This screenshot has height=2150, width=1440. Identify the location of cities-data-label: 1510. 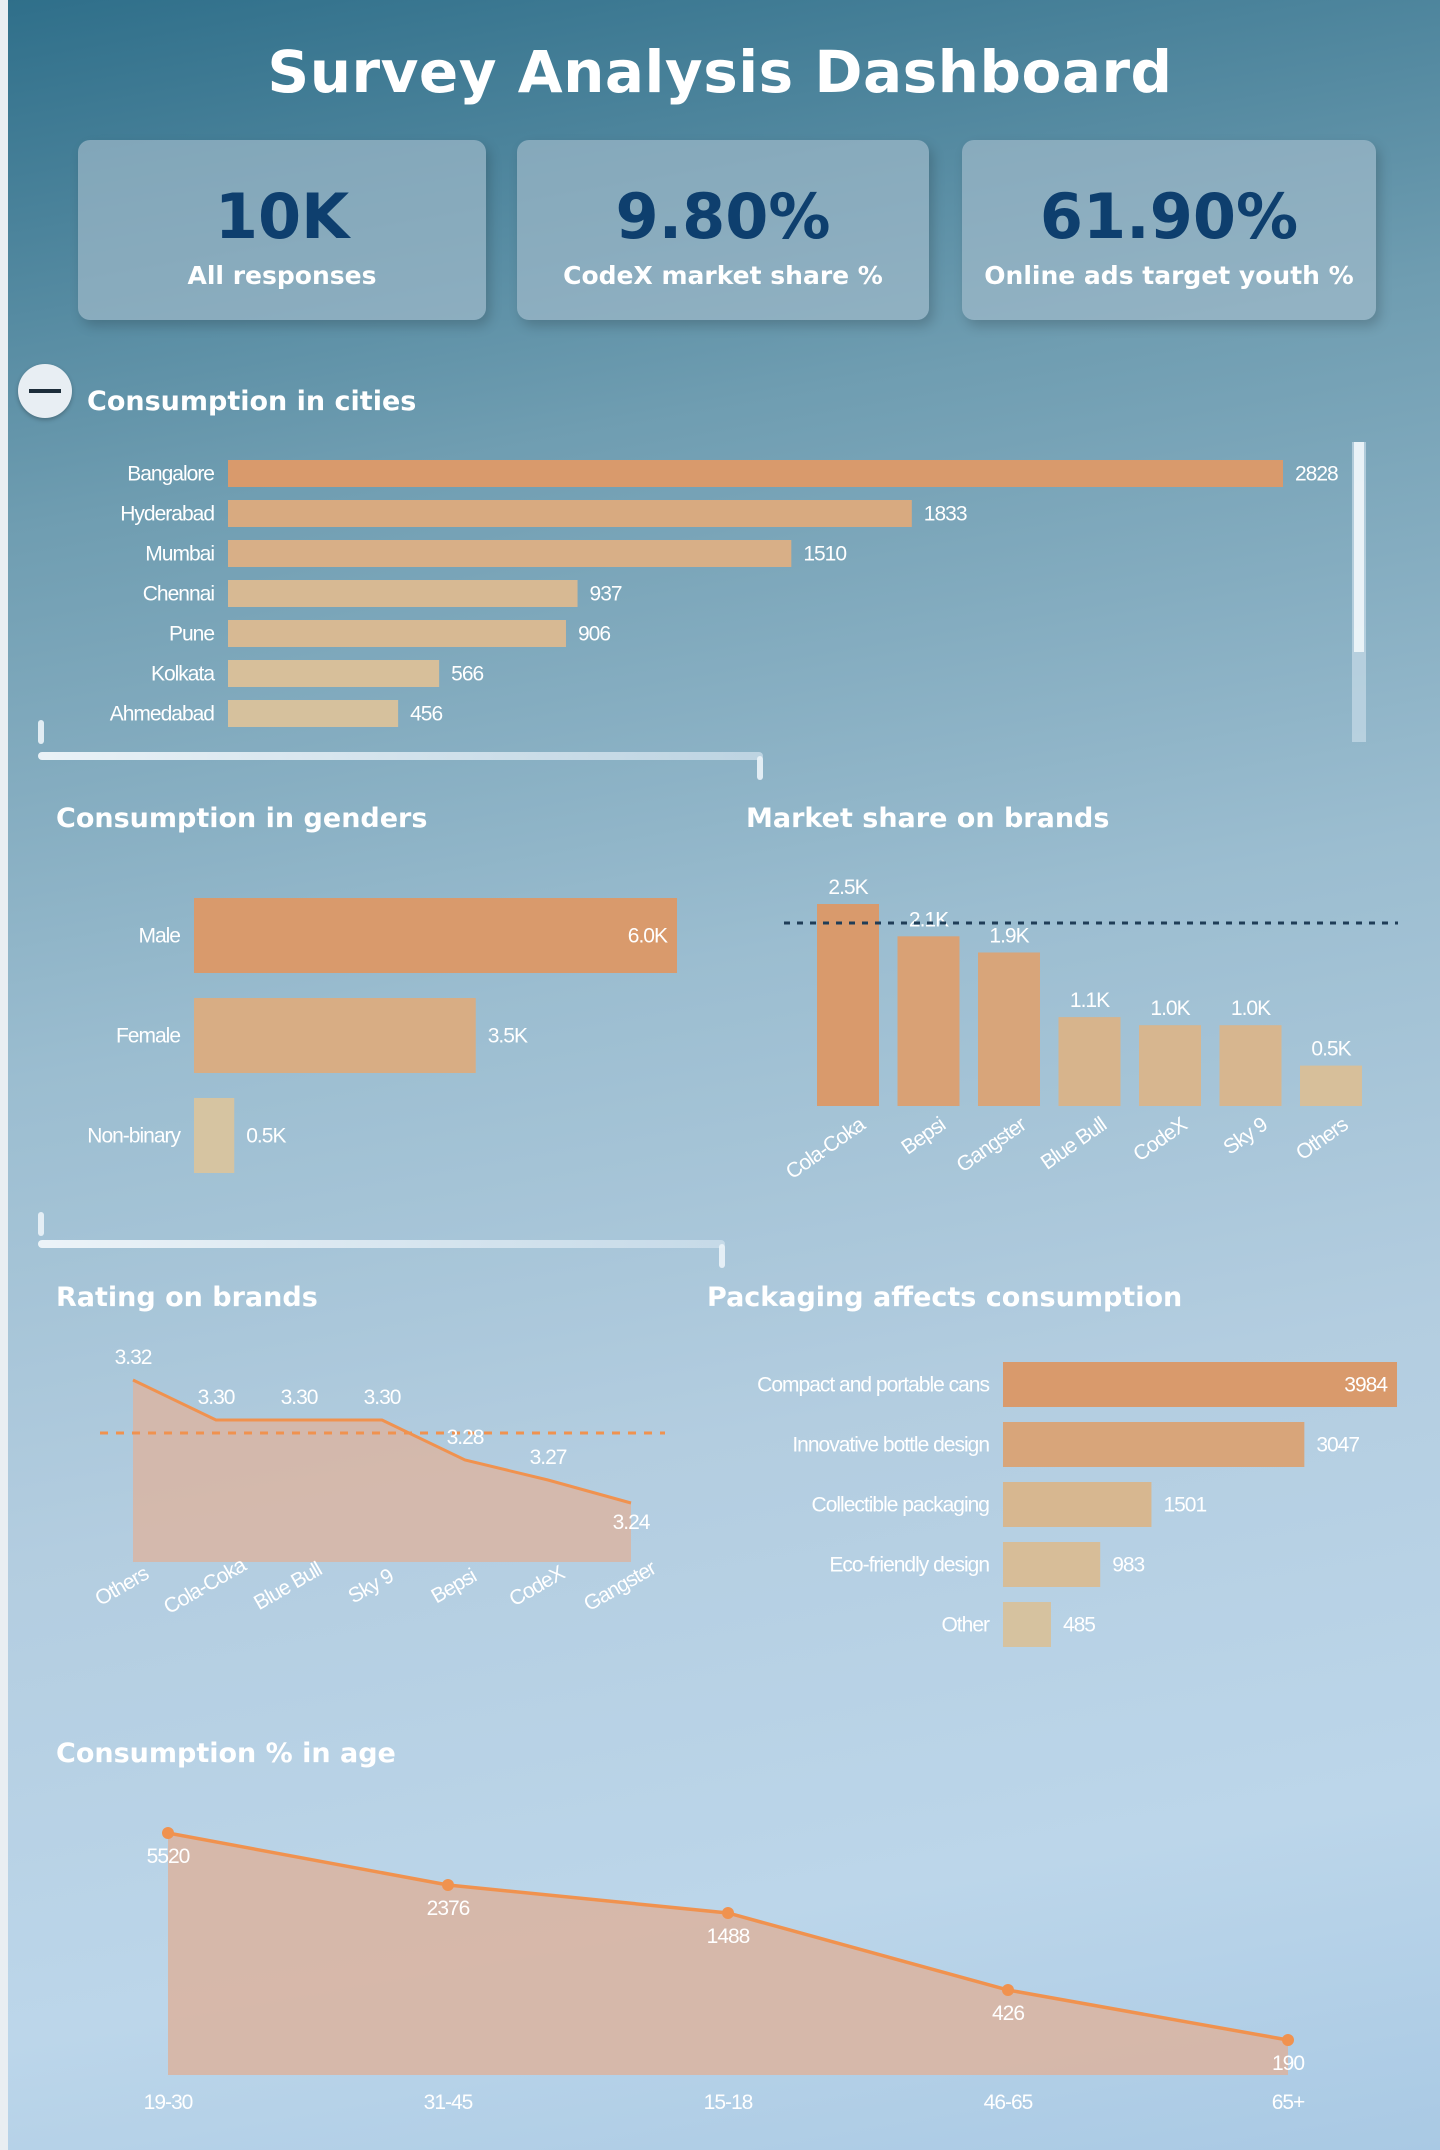
(824, 554).